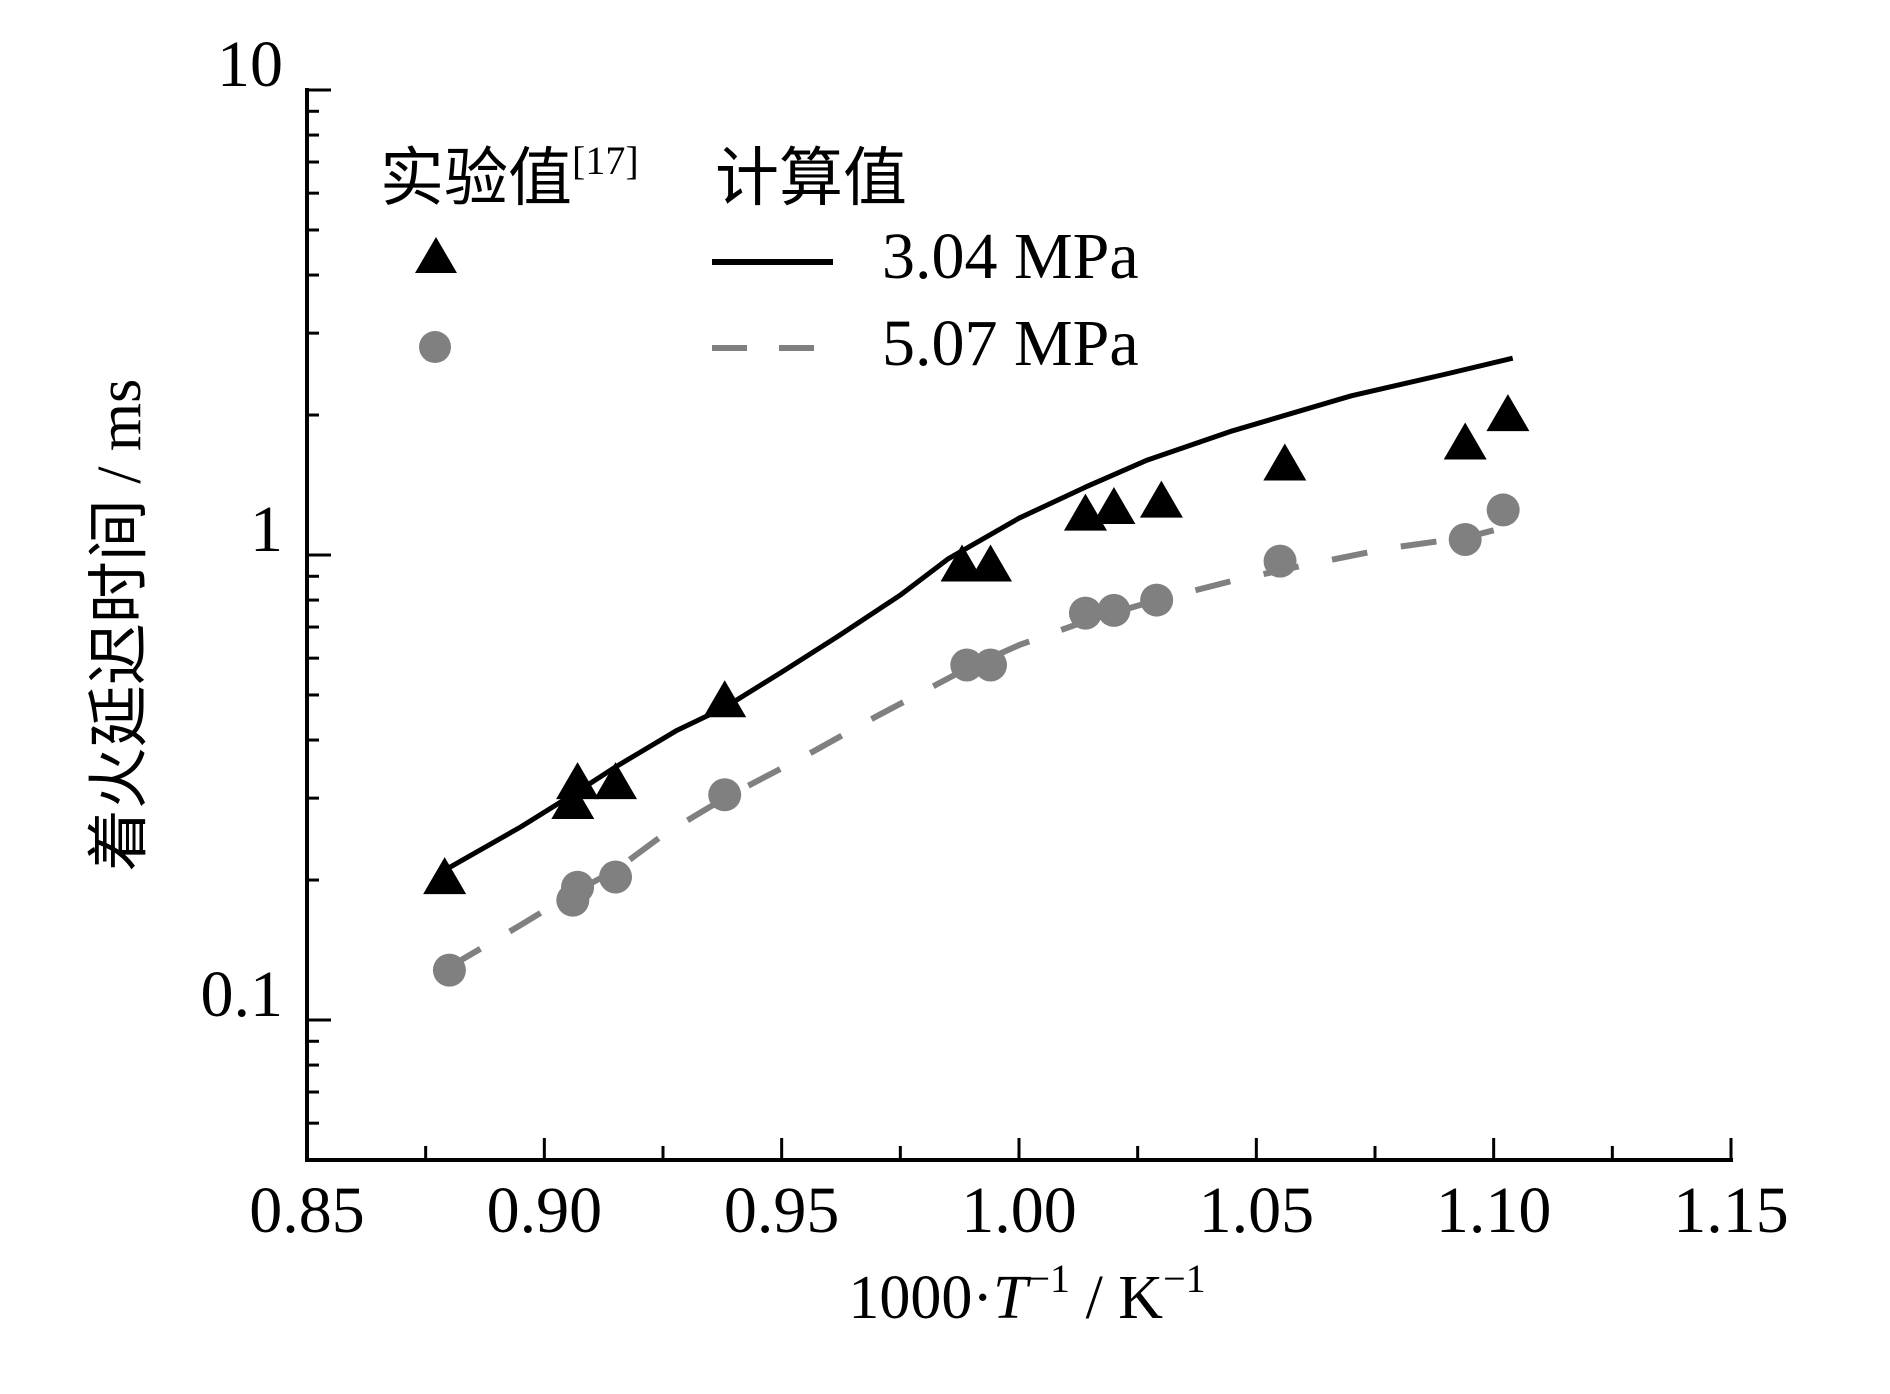 The image size is (1890, 1394). I want to click on legend: 实验值[17] 计算值 3.04 MPa 5.07 MPa, so click(759, 259).